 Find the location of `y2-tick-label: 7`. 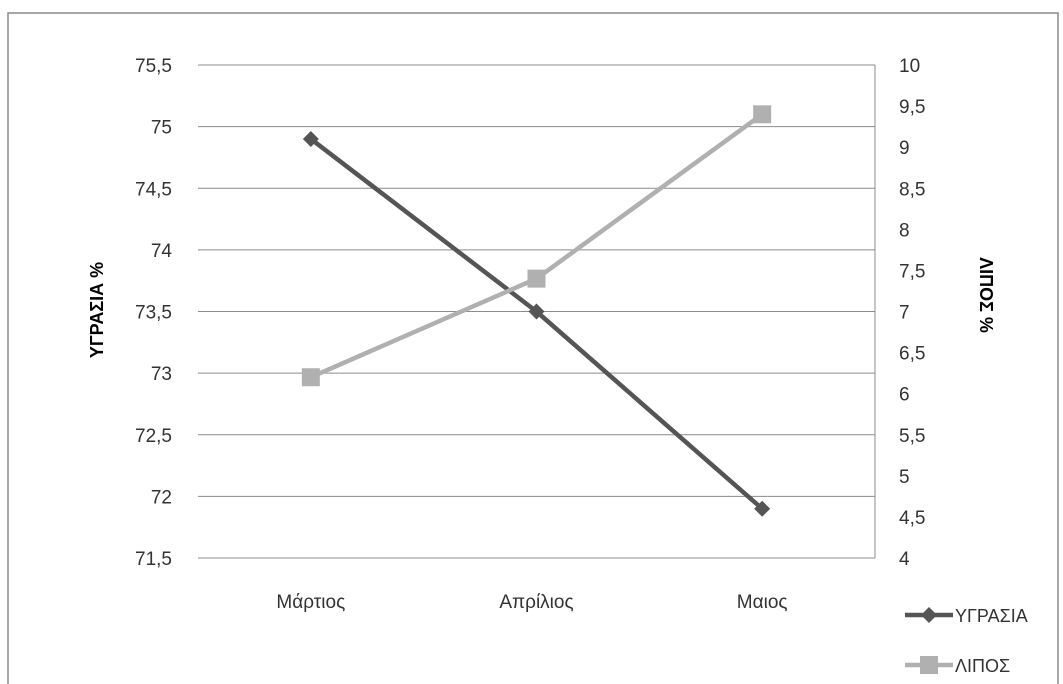

y2-tick-label: 7 is located at coordinates (904, 313).